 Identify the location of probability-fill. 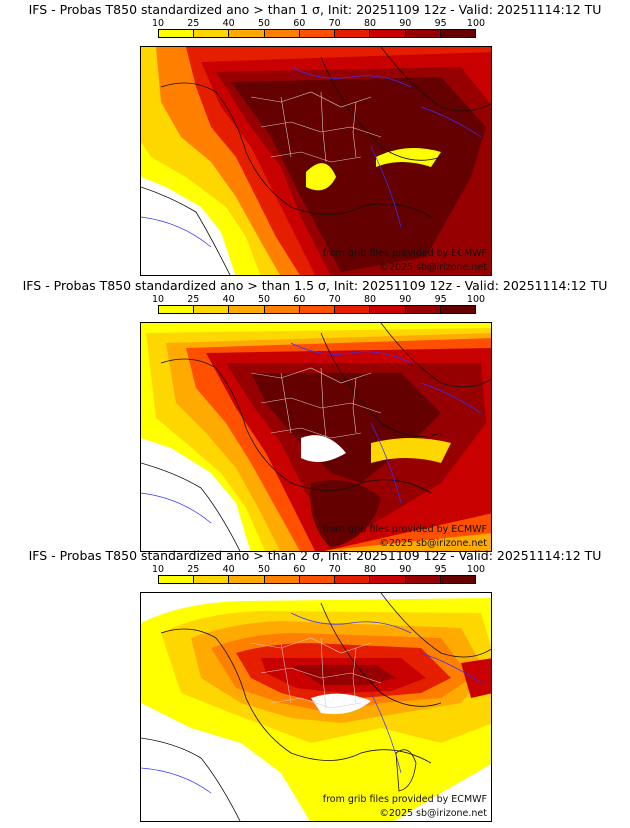
(316, 709).